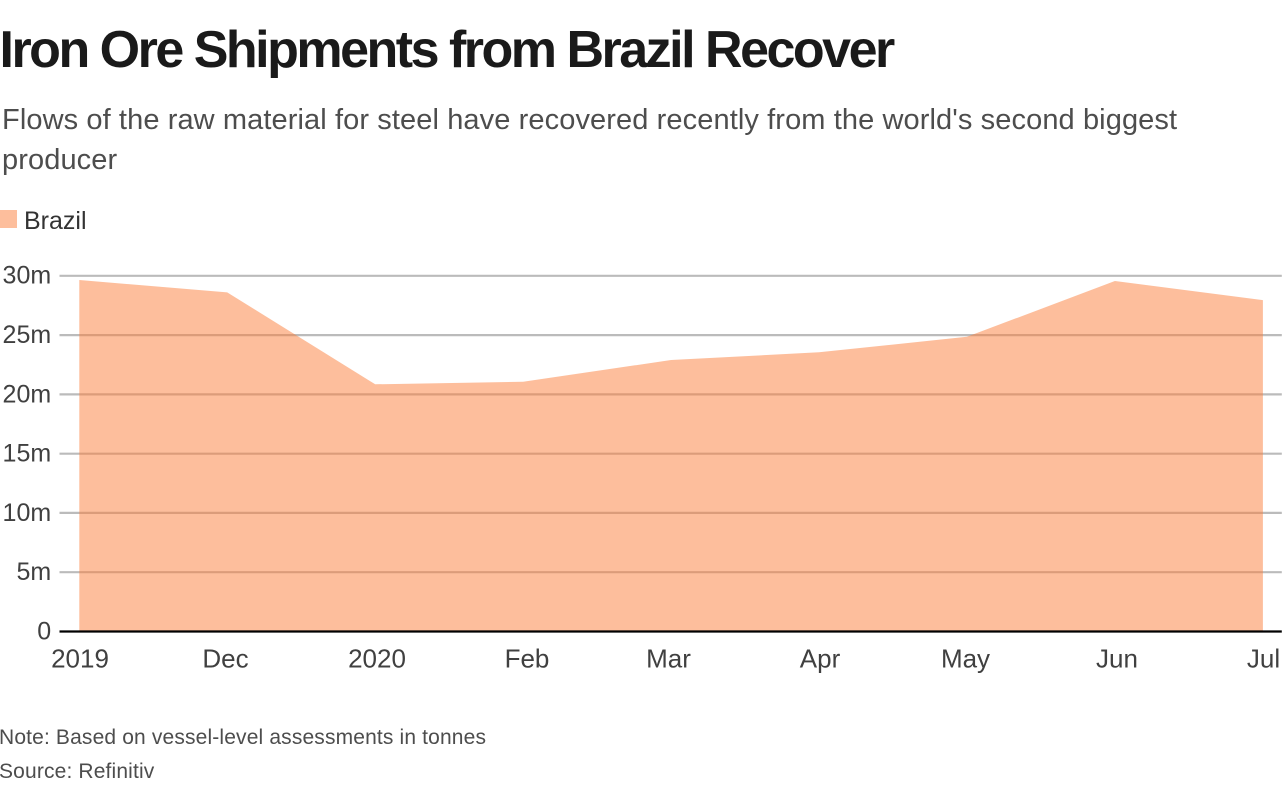 The image size is (1288, 800). What do you see at coordinates (44, 631) in the screenshot?
I see `svg-text: 0` at bounding box center [44, 631].